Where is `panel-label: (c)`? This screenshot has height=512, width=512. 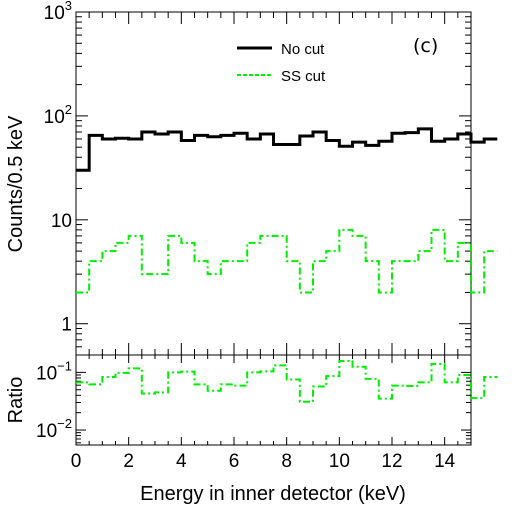
panel-label: (c) is located at coordinates (425, 46).